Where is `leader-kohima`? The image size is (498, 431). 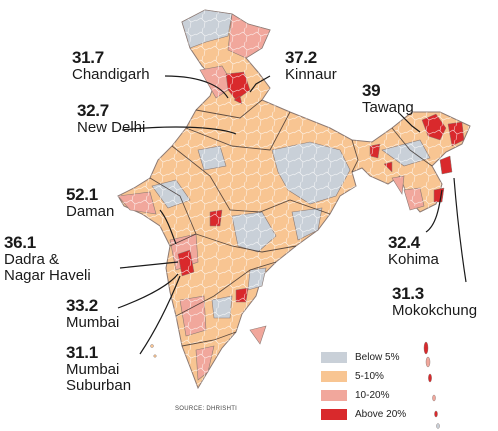
leader-kohima is located at coordinates (434, 211).